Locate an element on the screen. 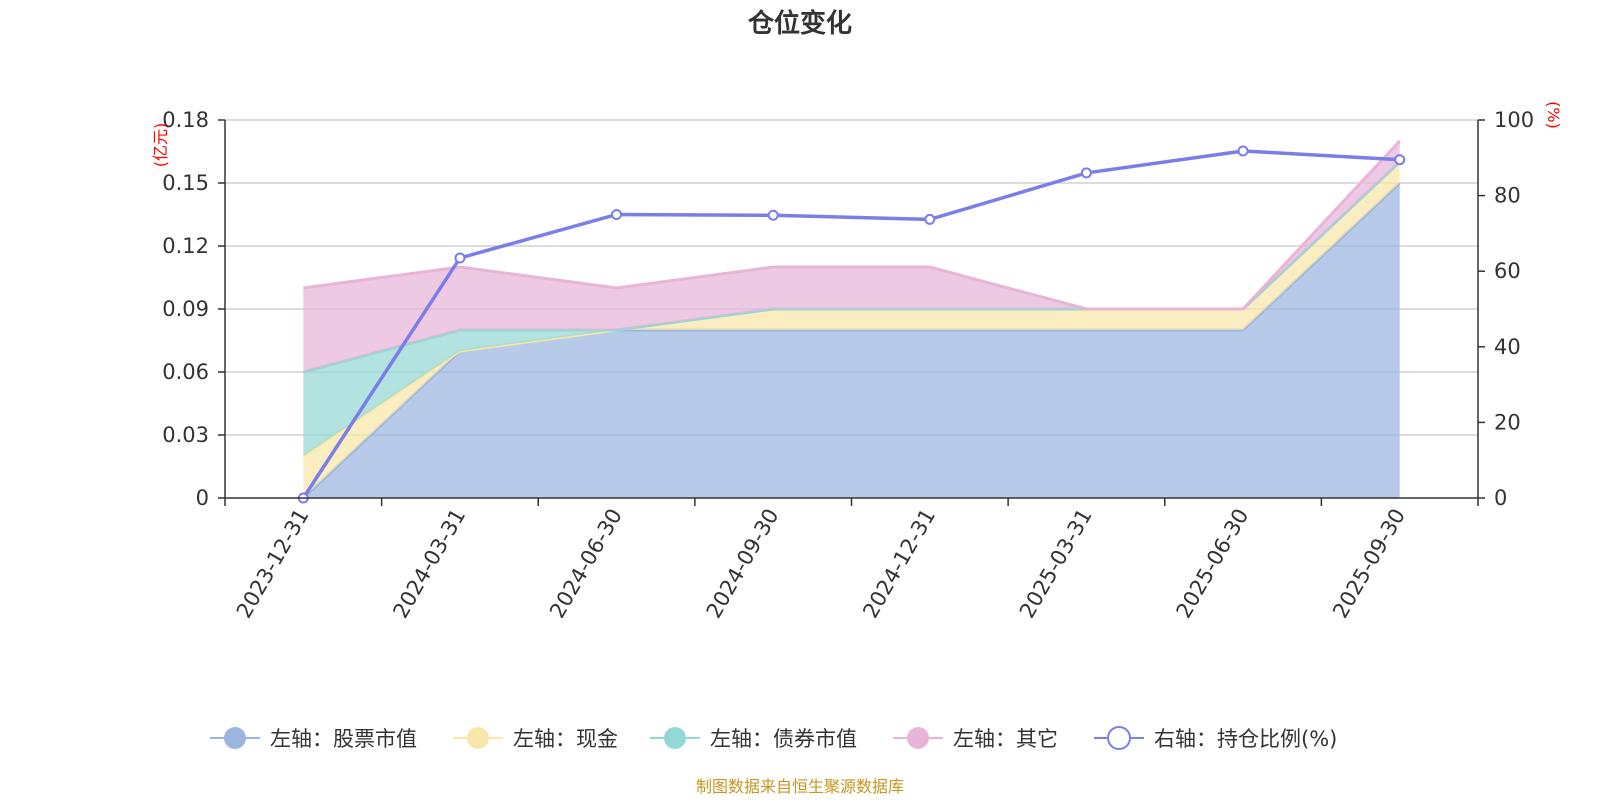 The height and width of the screenshot is (800, 1600). x-axis-label: 2025-03-31 is located at coordinates (1056, 564).